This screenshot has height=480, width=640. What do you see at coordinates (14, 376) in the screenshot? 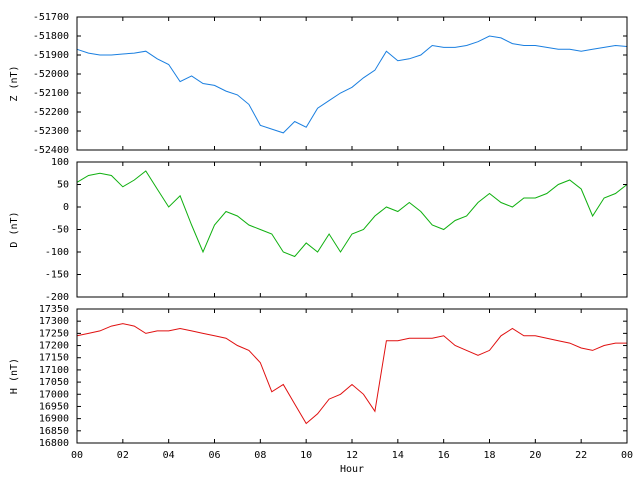
I see `y-axis-label: H (nT)` at bounding box center [14, 376].